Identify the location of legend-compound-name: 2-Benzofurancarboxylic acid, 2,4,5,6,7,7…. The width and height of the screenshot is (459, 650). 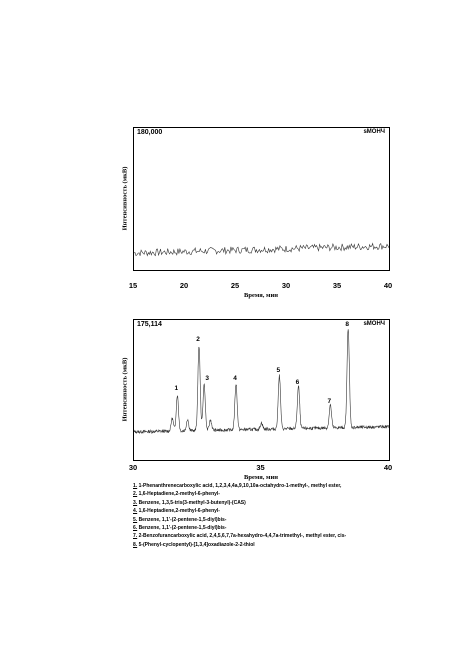
(242, 536).